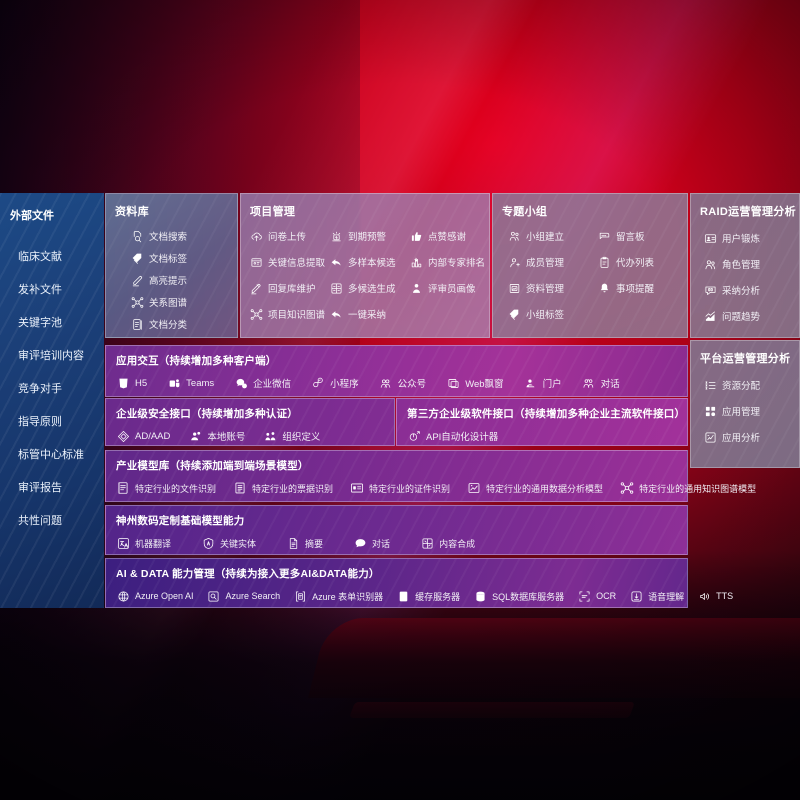  I want to click on menu-item: 用户锻炼, so click(751, 238).